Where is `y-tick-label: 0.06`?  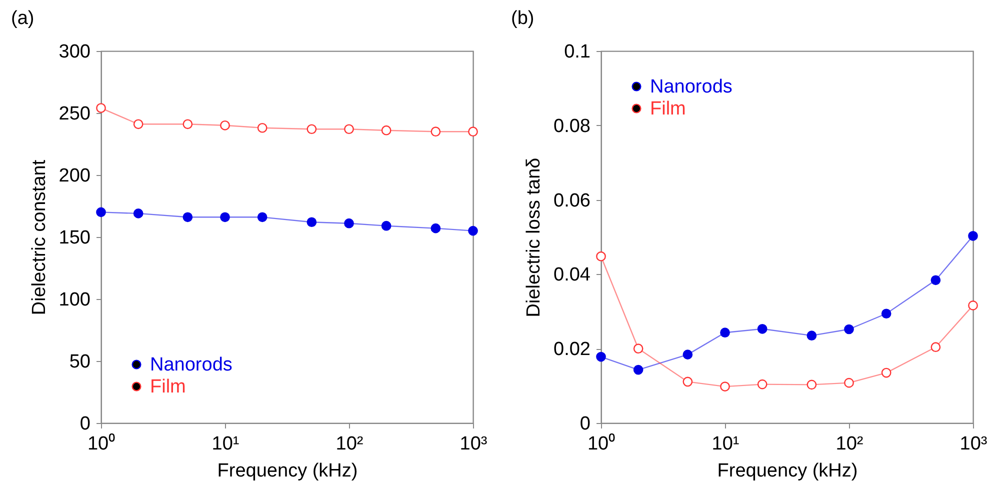
y-tick-label: 0.06 is located at coordinates (572, 201).